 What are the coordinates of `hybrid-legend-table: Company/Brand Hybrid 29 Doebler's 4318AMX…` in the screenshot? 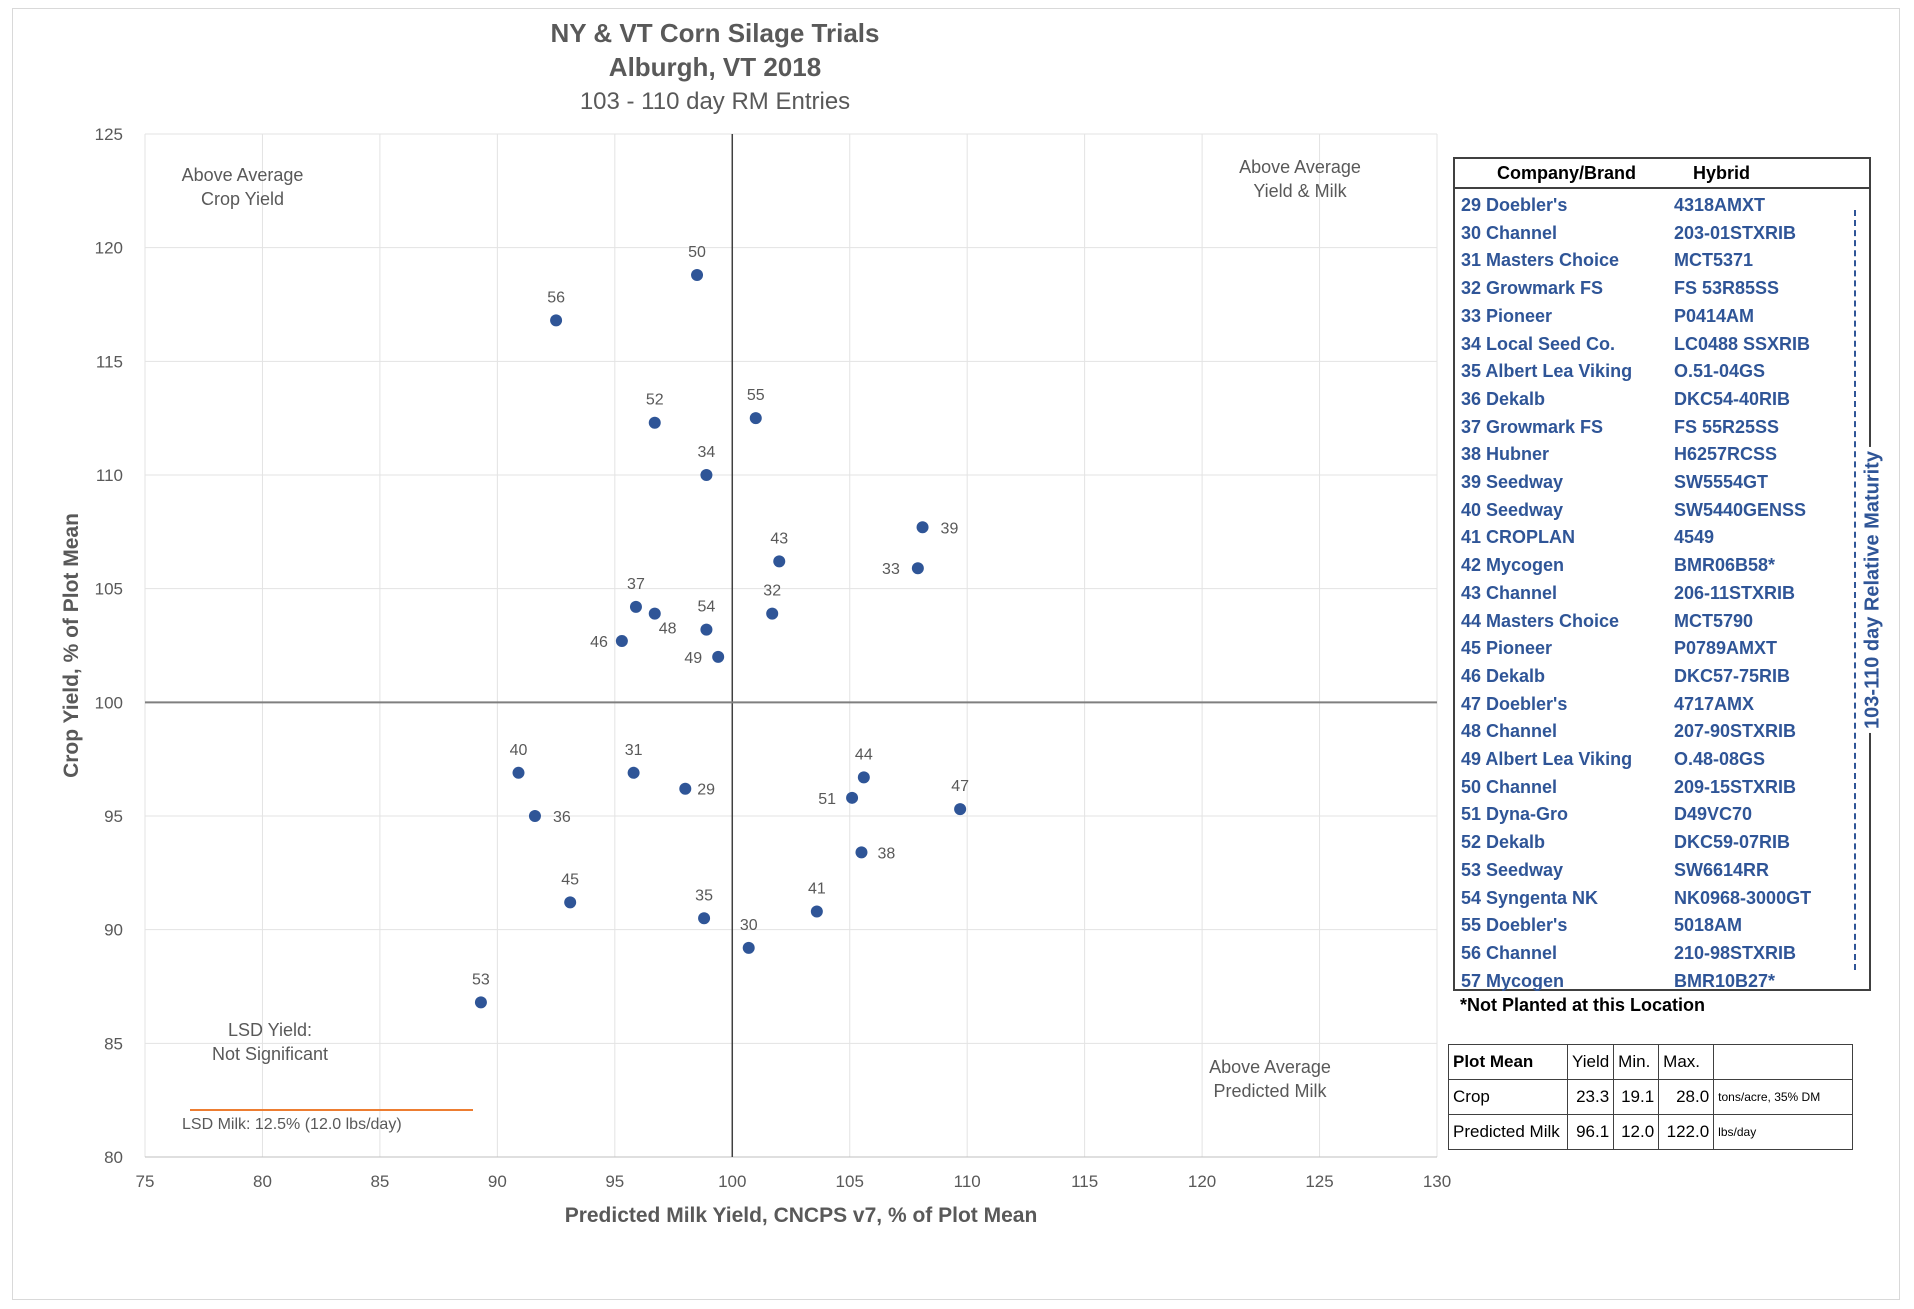 It's located at (1662, 574).